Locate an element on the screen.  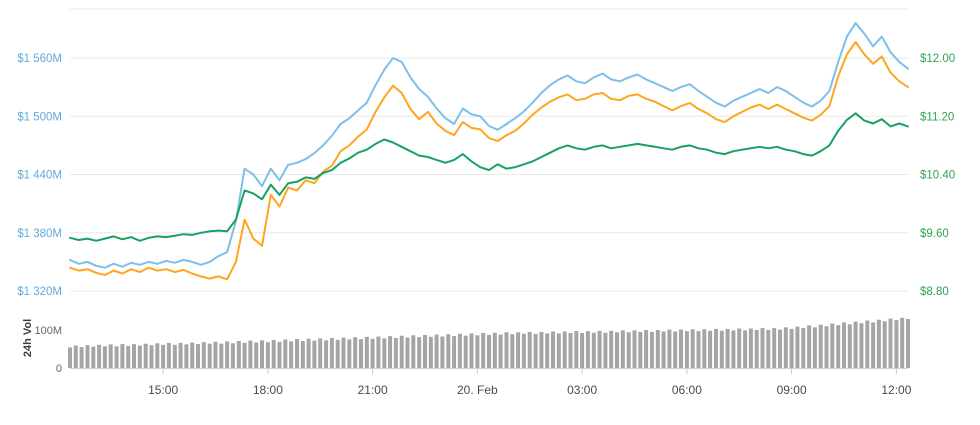
x-axis-label: 12:00 is located at coordinates (896, 390).